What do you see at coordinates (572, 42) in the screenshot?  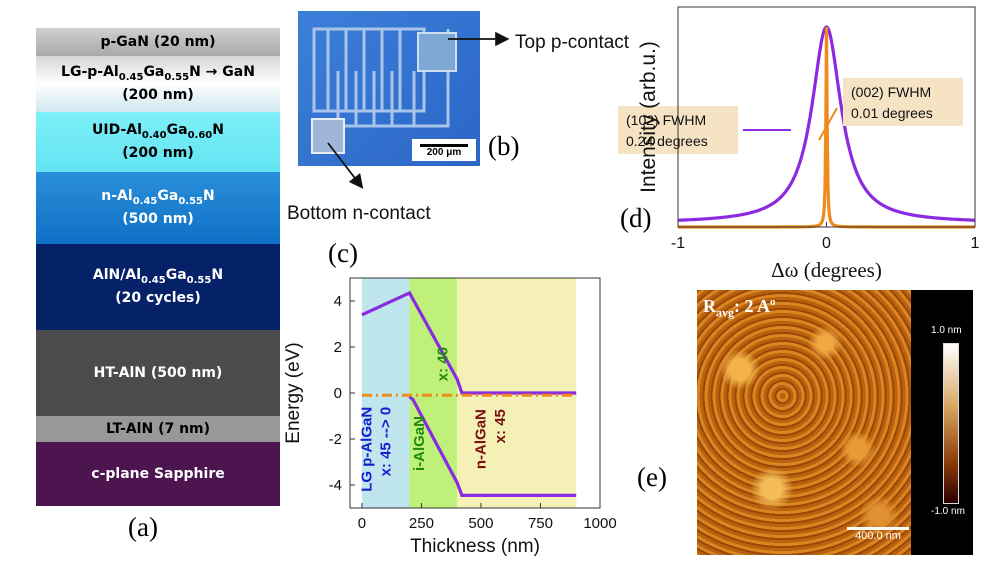 I see `top-contact-label: Top p-contact` at bounding box center [572, 42].